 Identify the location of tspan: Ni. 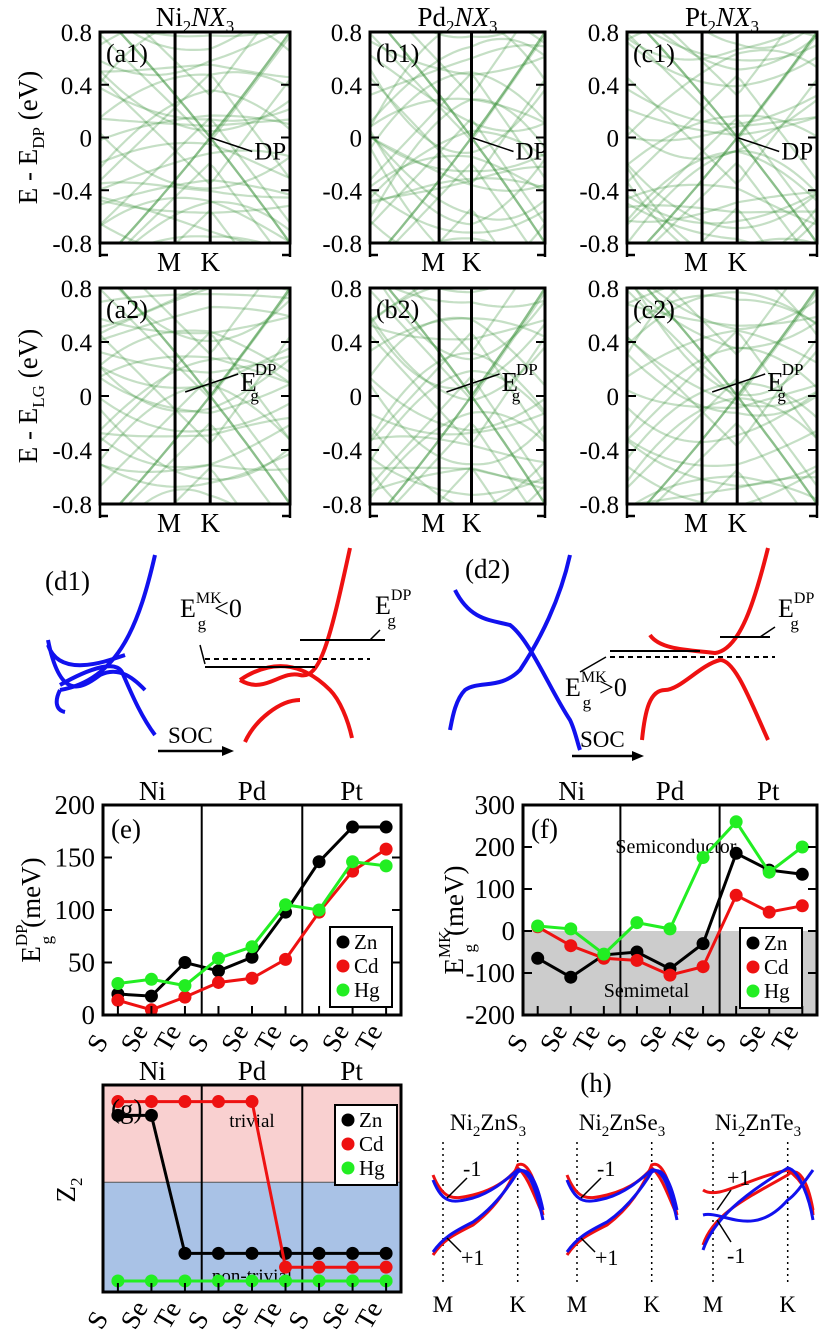
(590, 1122).